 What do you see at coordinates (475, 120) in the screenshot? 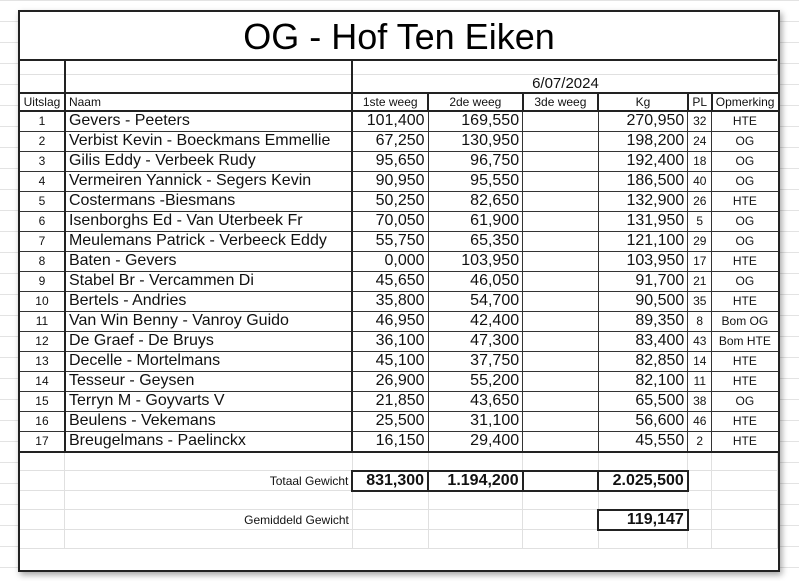
I see `cell-w2: 169,550` at bounding box center [475, 120].